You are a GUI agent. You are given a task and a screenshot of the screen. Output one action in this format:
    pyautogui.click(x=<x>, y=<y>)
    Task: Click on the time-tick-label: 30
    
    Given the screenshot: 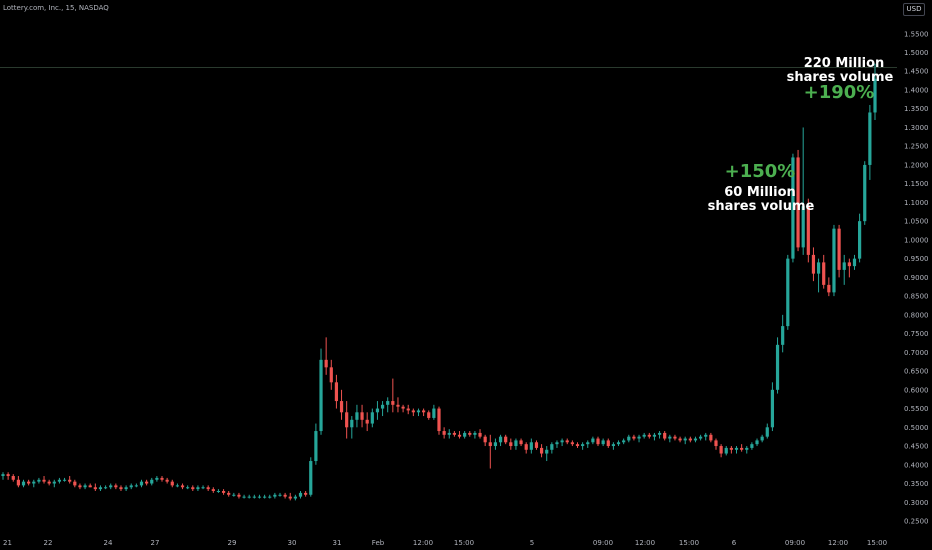 What is the action you would take?
    pyautogui.click(x=292, y=543)
    